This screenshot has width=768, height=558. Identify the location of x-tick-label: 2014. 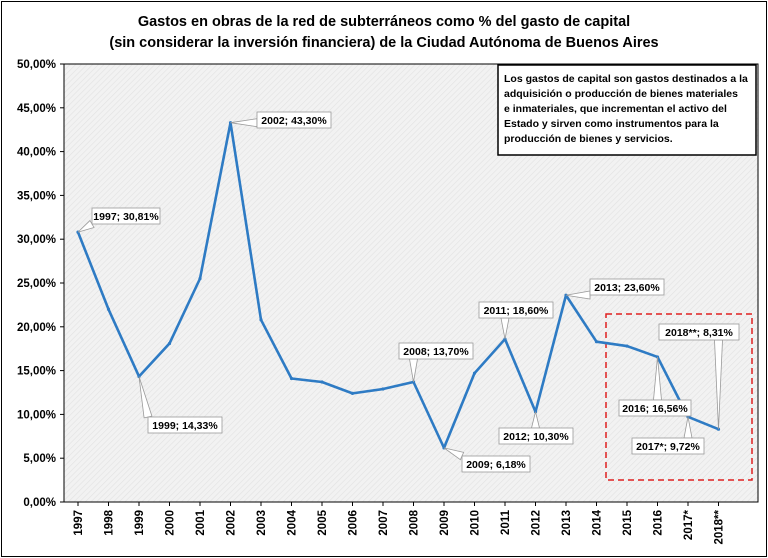
(598, 522).